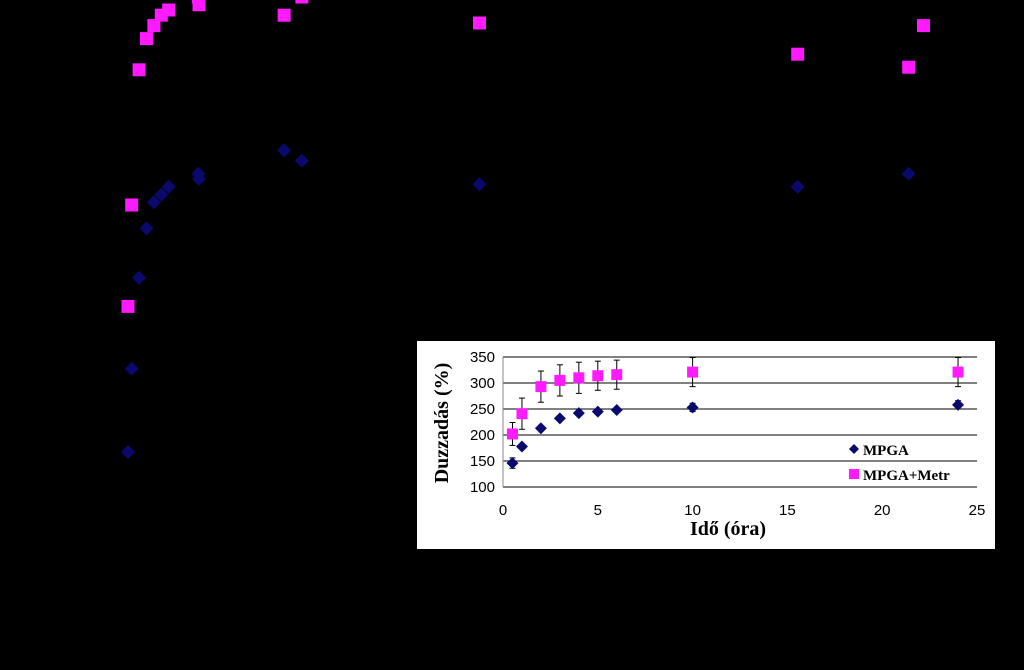  What do you see at coordinates (882, 510) in the screenshot?
I see `inset-x-tick-label: 20` at bounding box center [882, 510].